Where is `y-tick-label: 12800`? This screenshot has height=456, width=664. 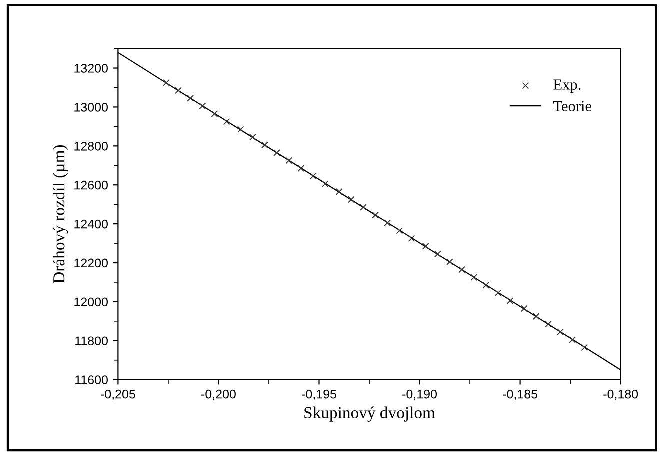
y-tick-label: 12800 is located at coordinates (91, 146).